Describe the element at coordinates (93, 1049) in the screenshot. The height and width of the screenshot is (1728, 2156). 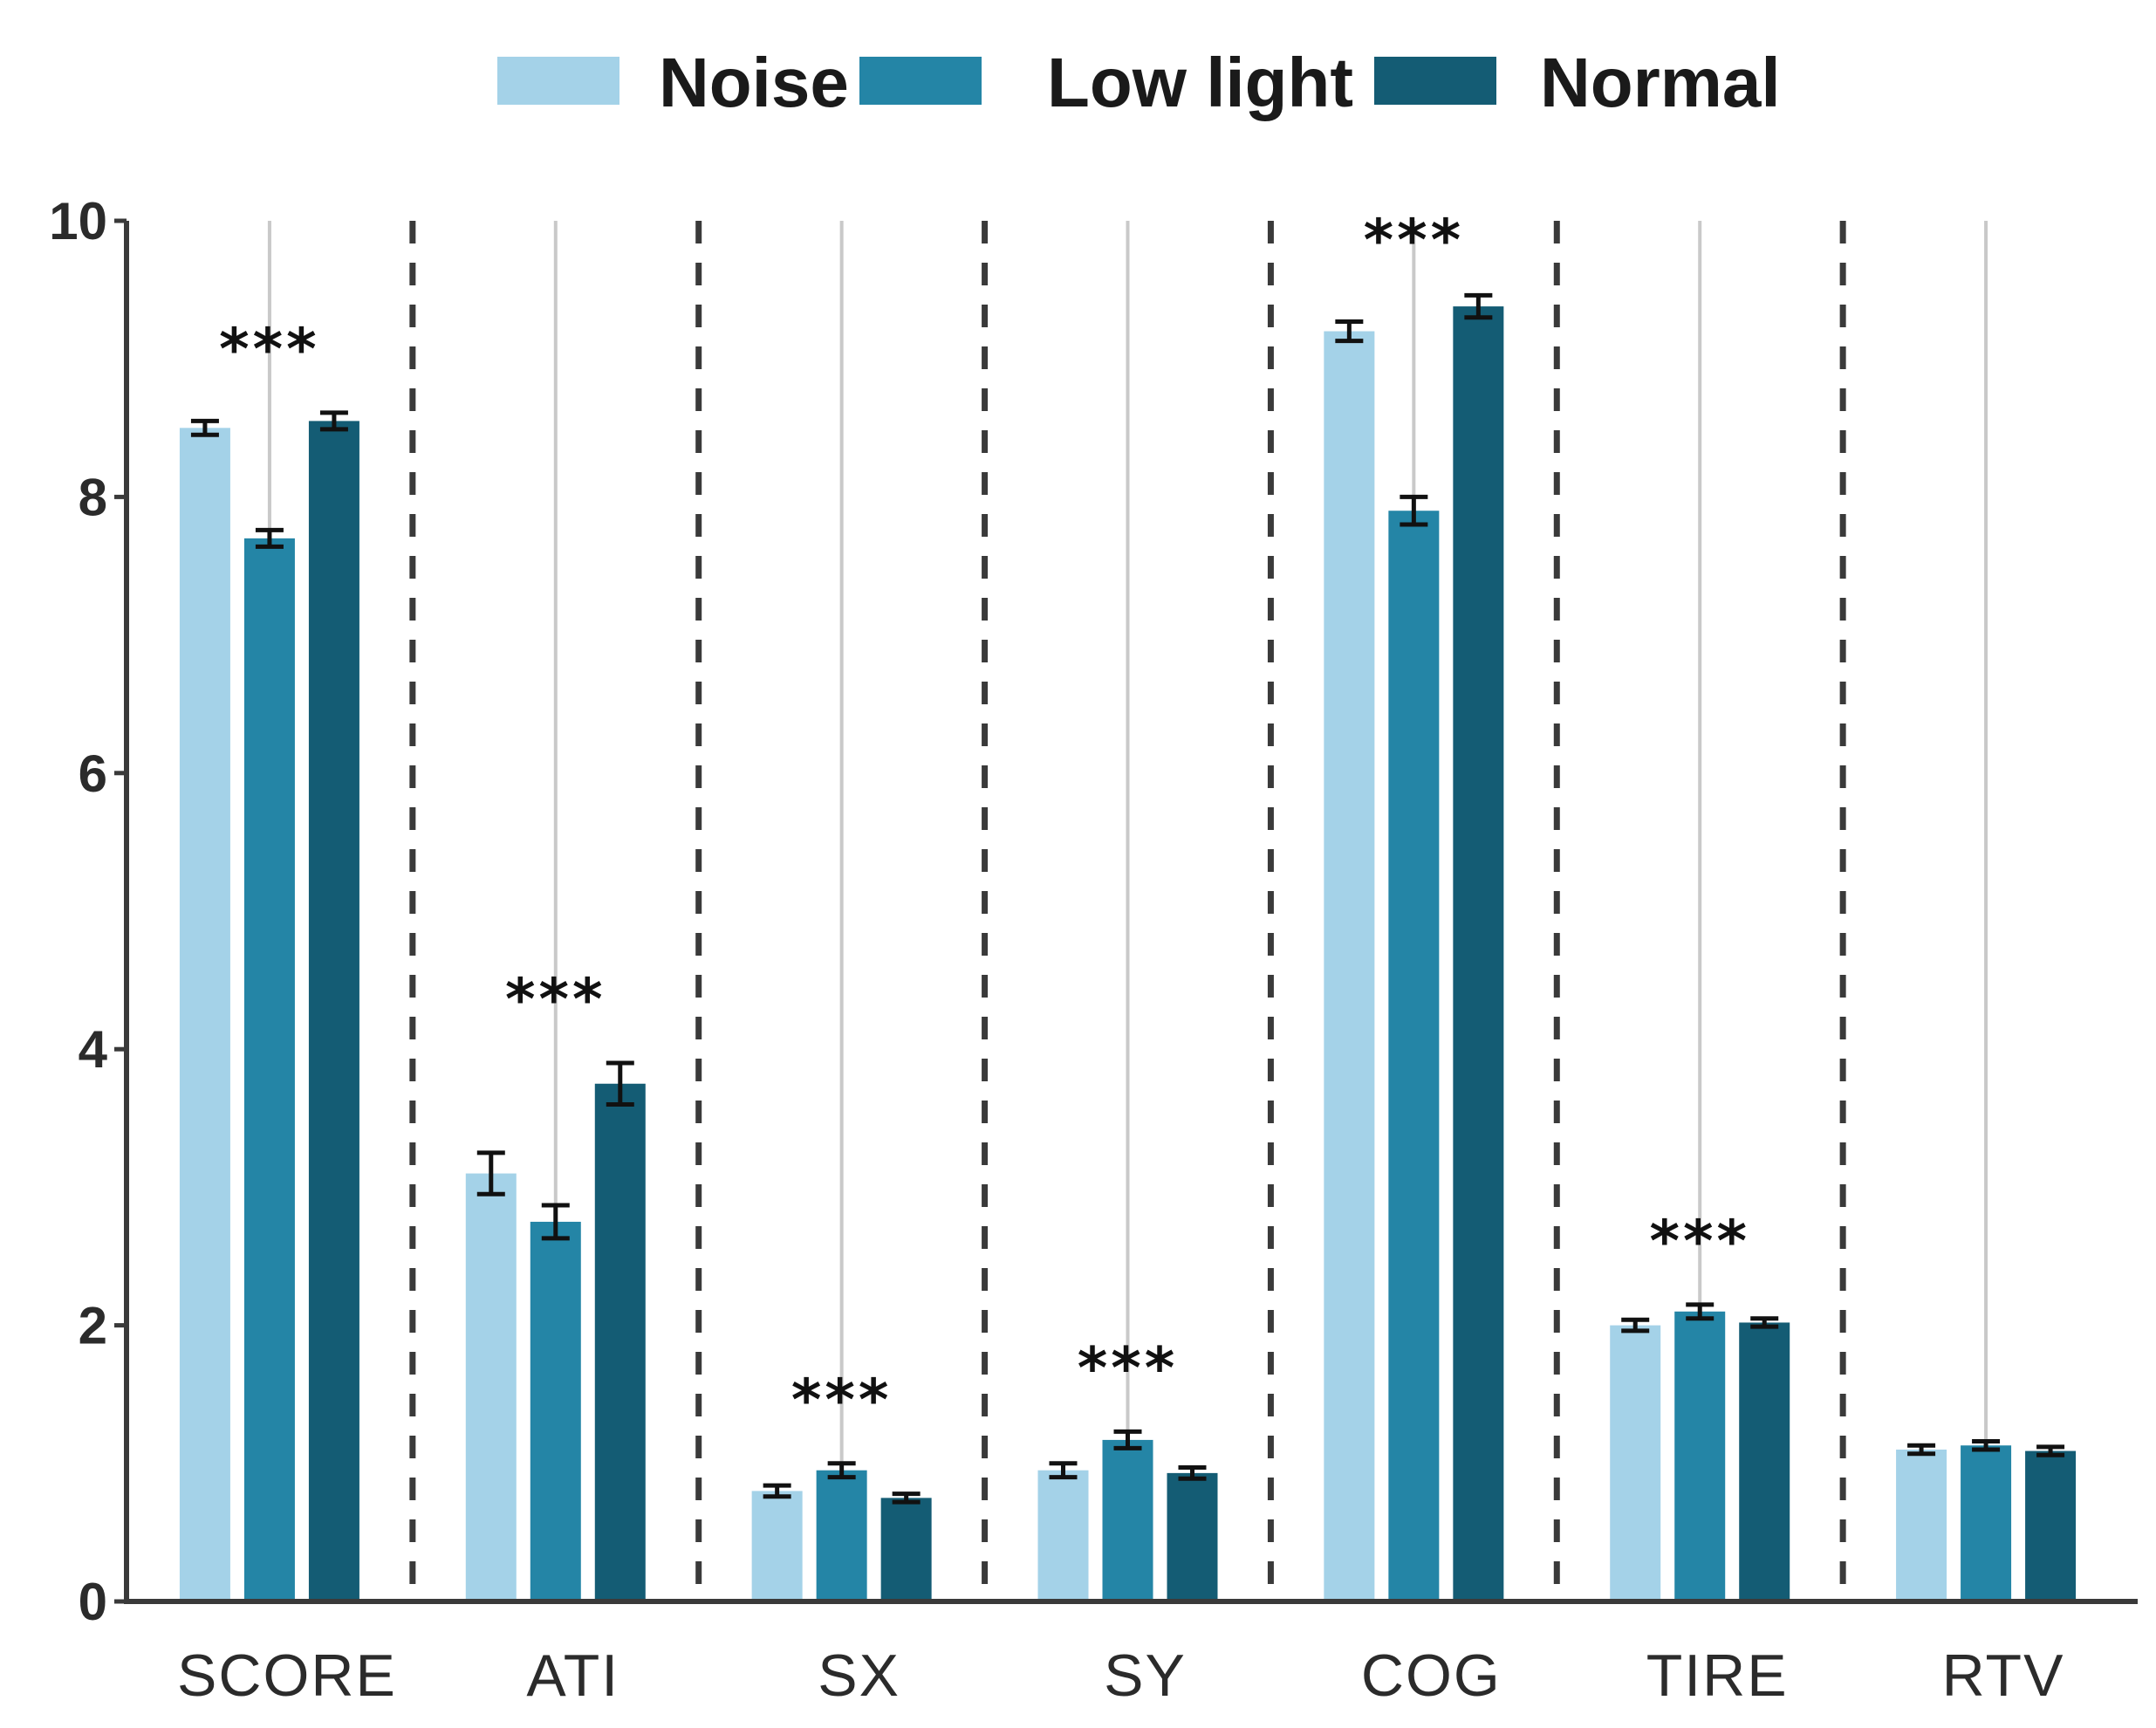
I see `y-tick-label-4: 4` at that location.